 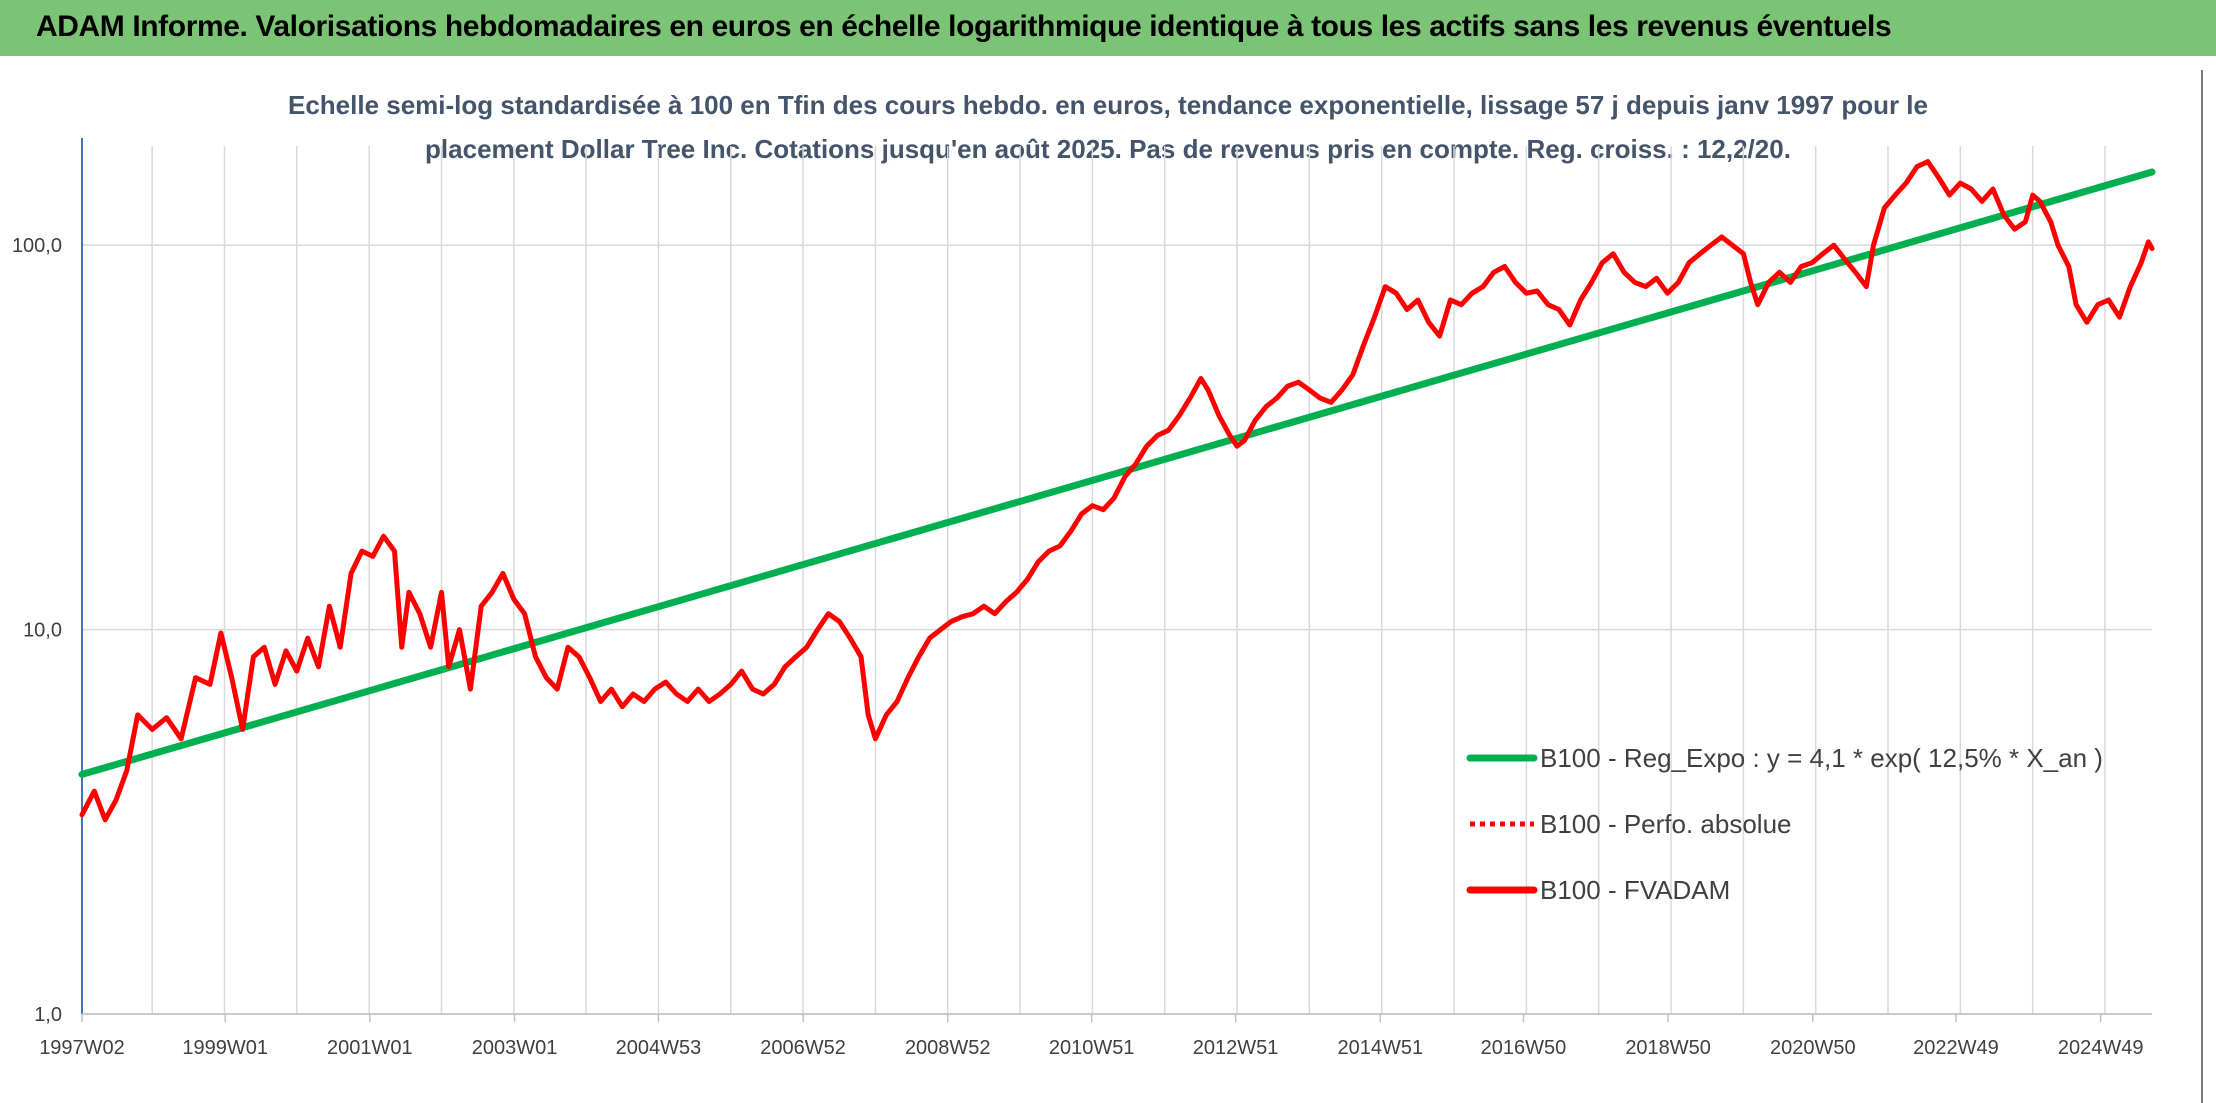 I want to click on y-tick-label: 10,0, so click(x=42, y=631).